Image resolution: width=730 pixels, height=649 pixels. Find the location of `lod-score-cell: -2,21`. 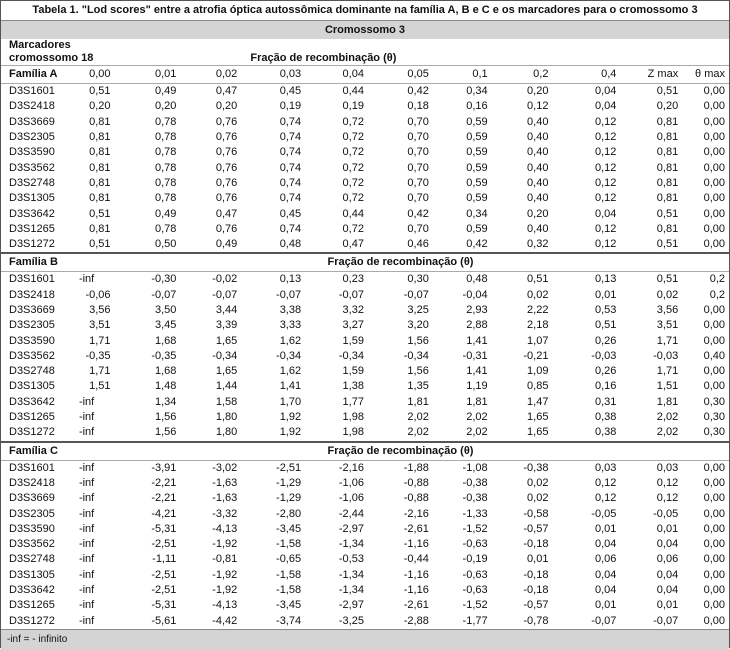

lod-score-cell: -2,21 is located at coordinates (164, 498).